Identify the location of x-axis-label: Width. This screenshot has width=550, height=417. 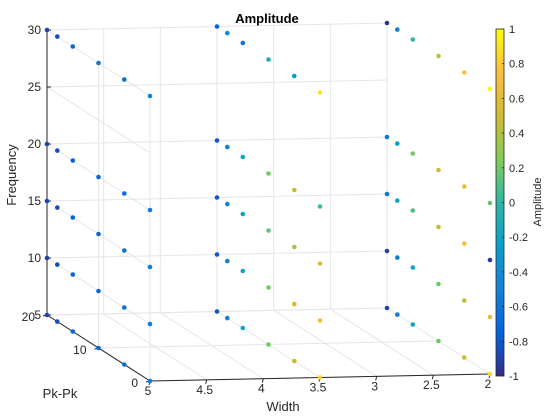
(282, 406).